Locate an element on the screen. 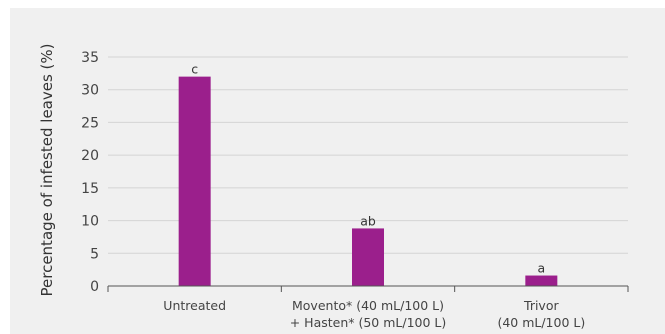 This screenshot has height=334, width=665. x-category-label: Movento* (40 mL/100 L) is located at coordinates (368, 305).